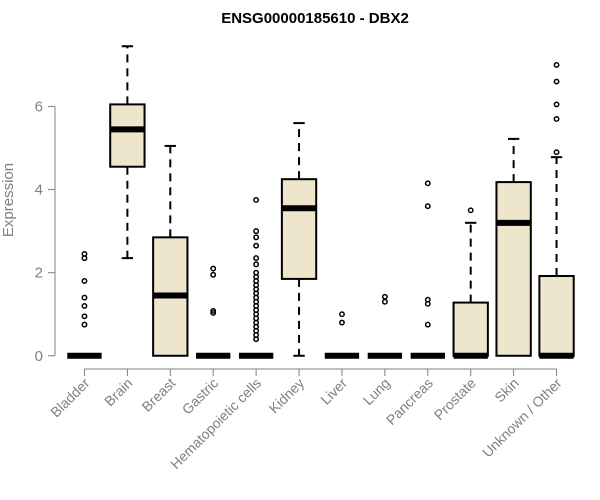  What do you see at coordinates (506, 390) in the screenshot?
I see `x-tick-label: Skin` at bounding box center [506, 390].